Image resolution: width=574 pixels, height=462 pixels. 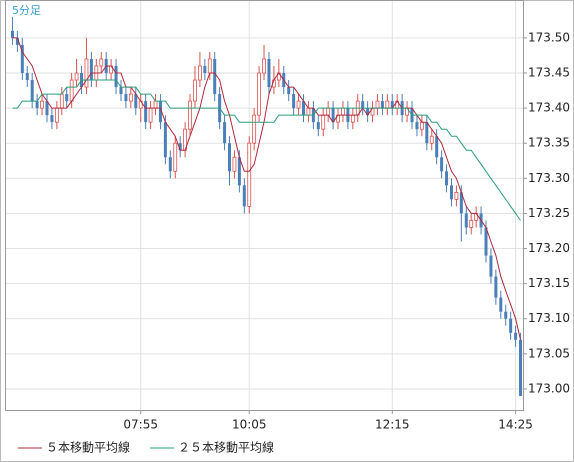 I want to click on legend-label: ５本移動平均線, so click(x=88, y=447).